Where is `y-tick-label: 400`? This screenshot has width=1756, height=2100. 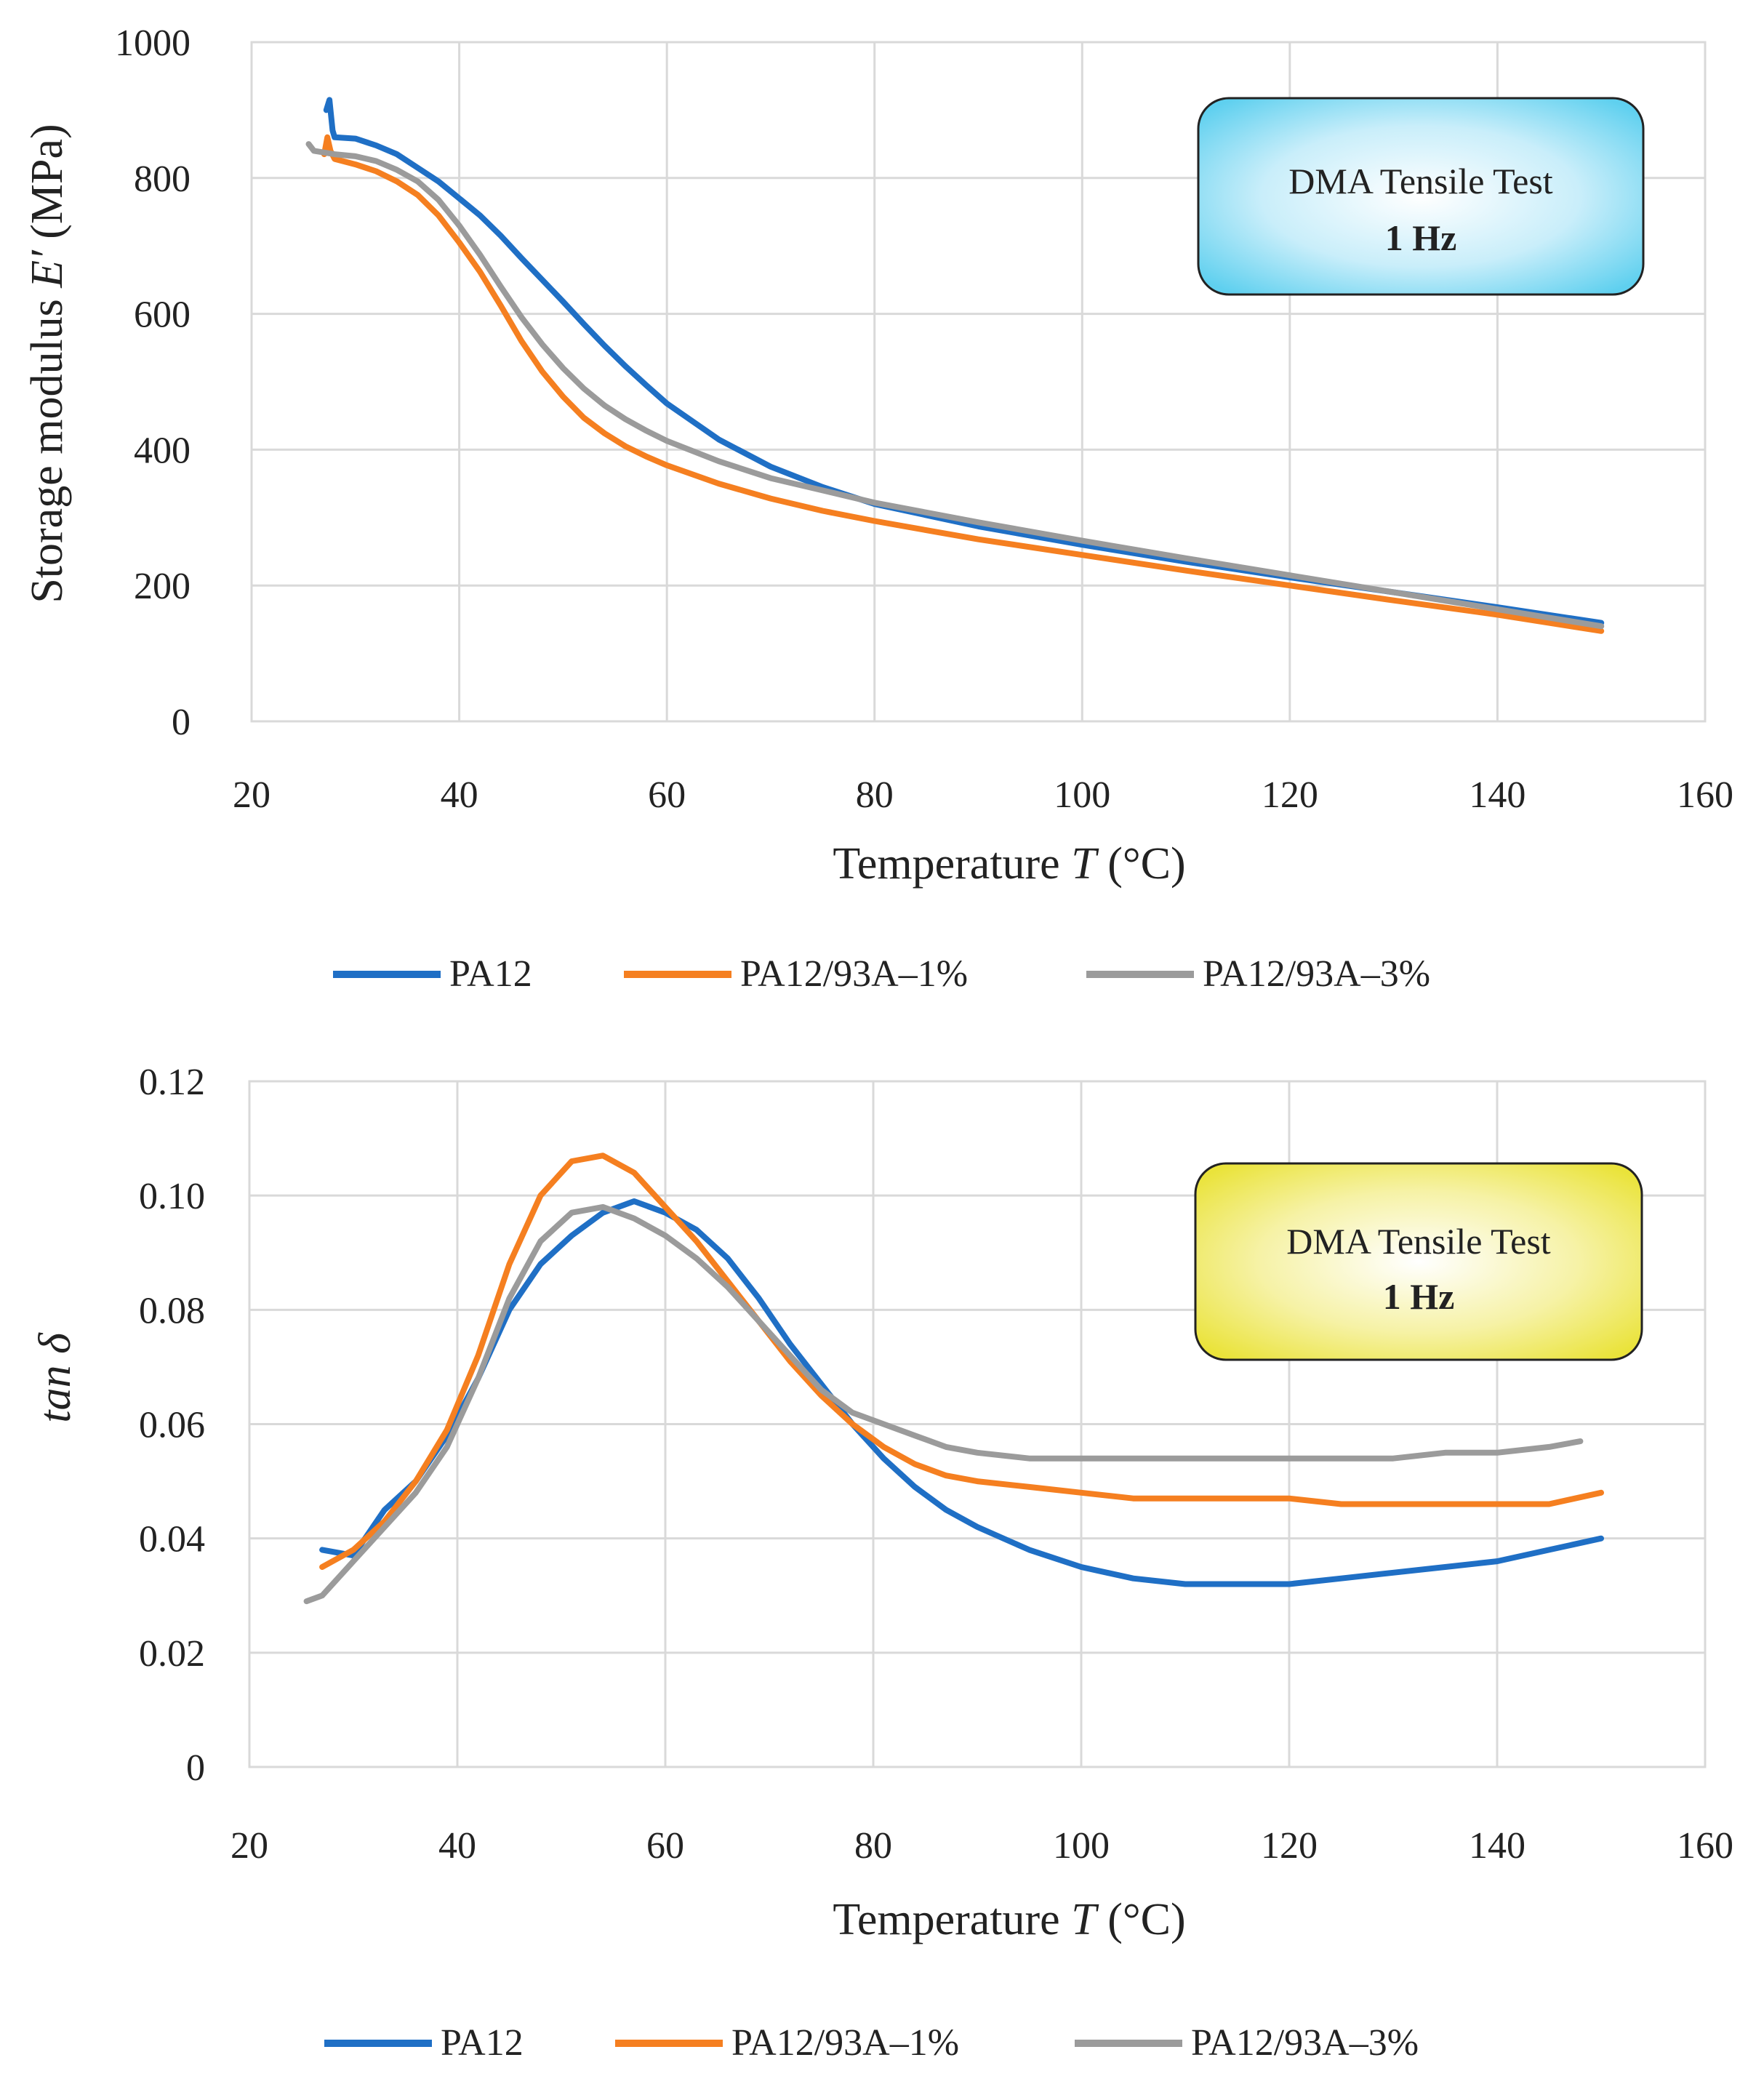 y-tick-label: 400 is located at coordinates (162, 451).